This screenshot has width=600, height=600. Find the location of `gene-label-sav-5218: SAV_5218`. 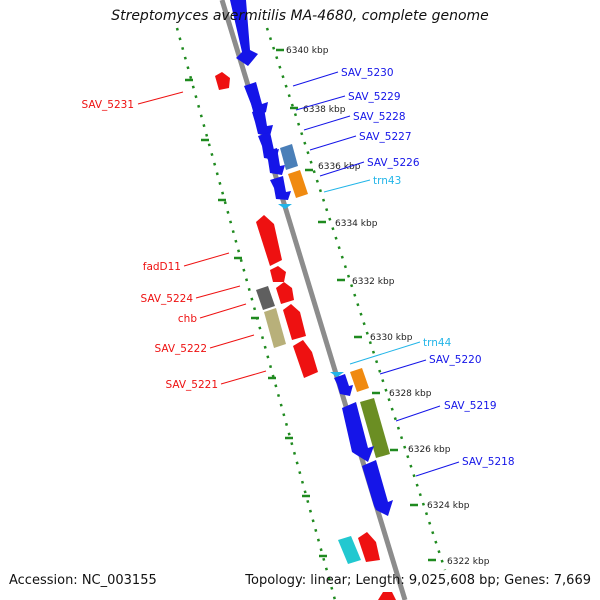

gene-label-sav-5218: SAV_5218 is located at coordinates (488, 462).